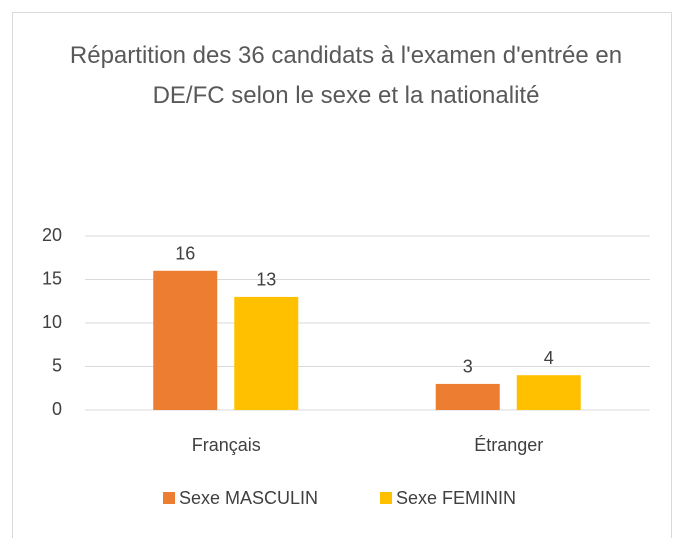  What do you see at coordinates (57, 409) in the screenshot?
I see `y-tick-label: 0` at bounding box center [57, 409].